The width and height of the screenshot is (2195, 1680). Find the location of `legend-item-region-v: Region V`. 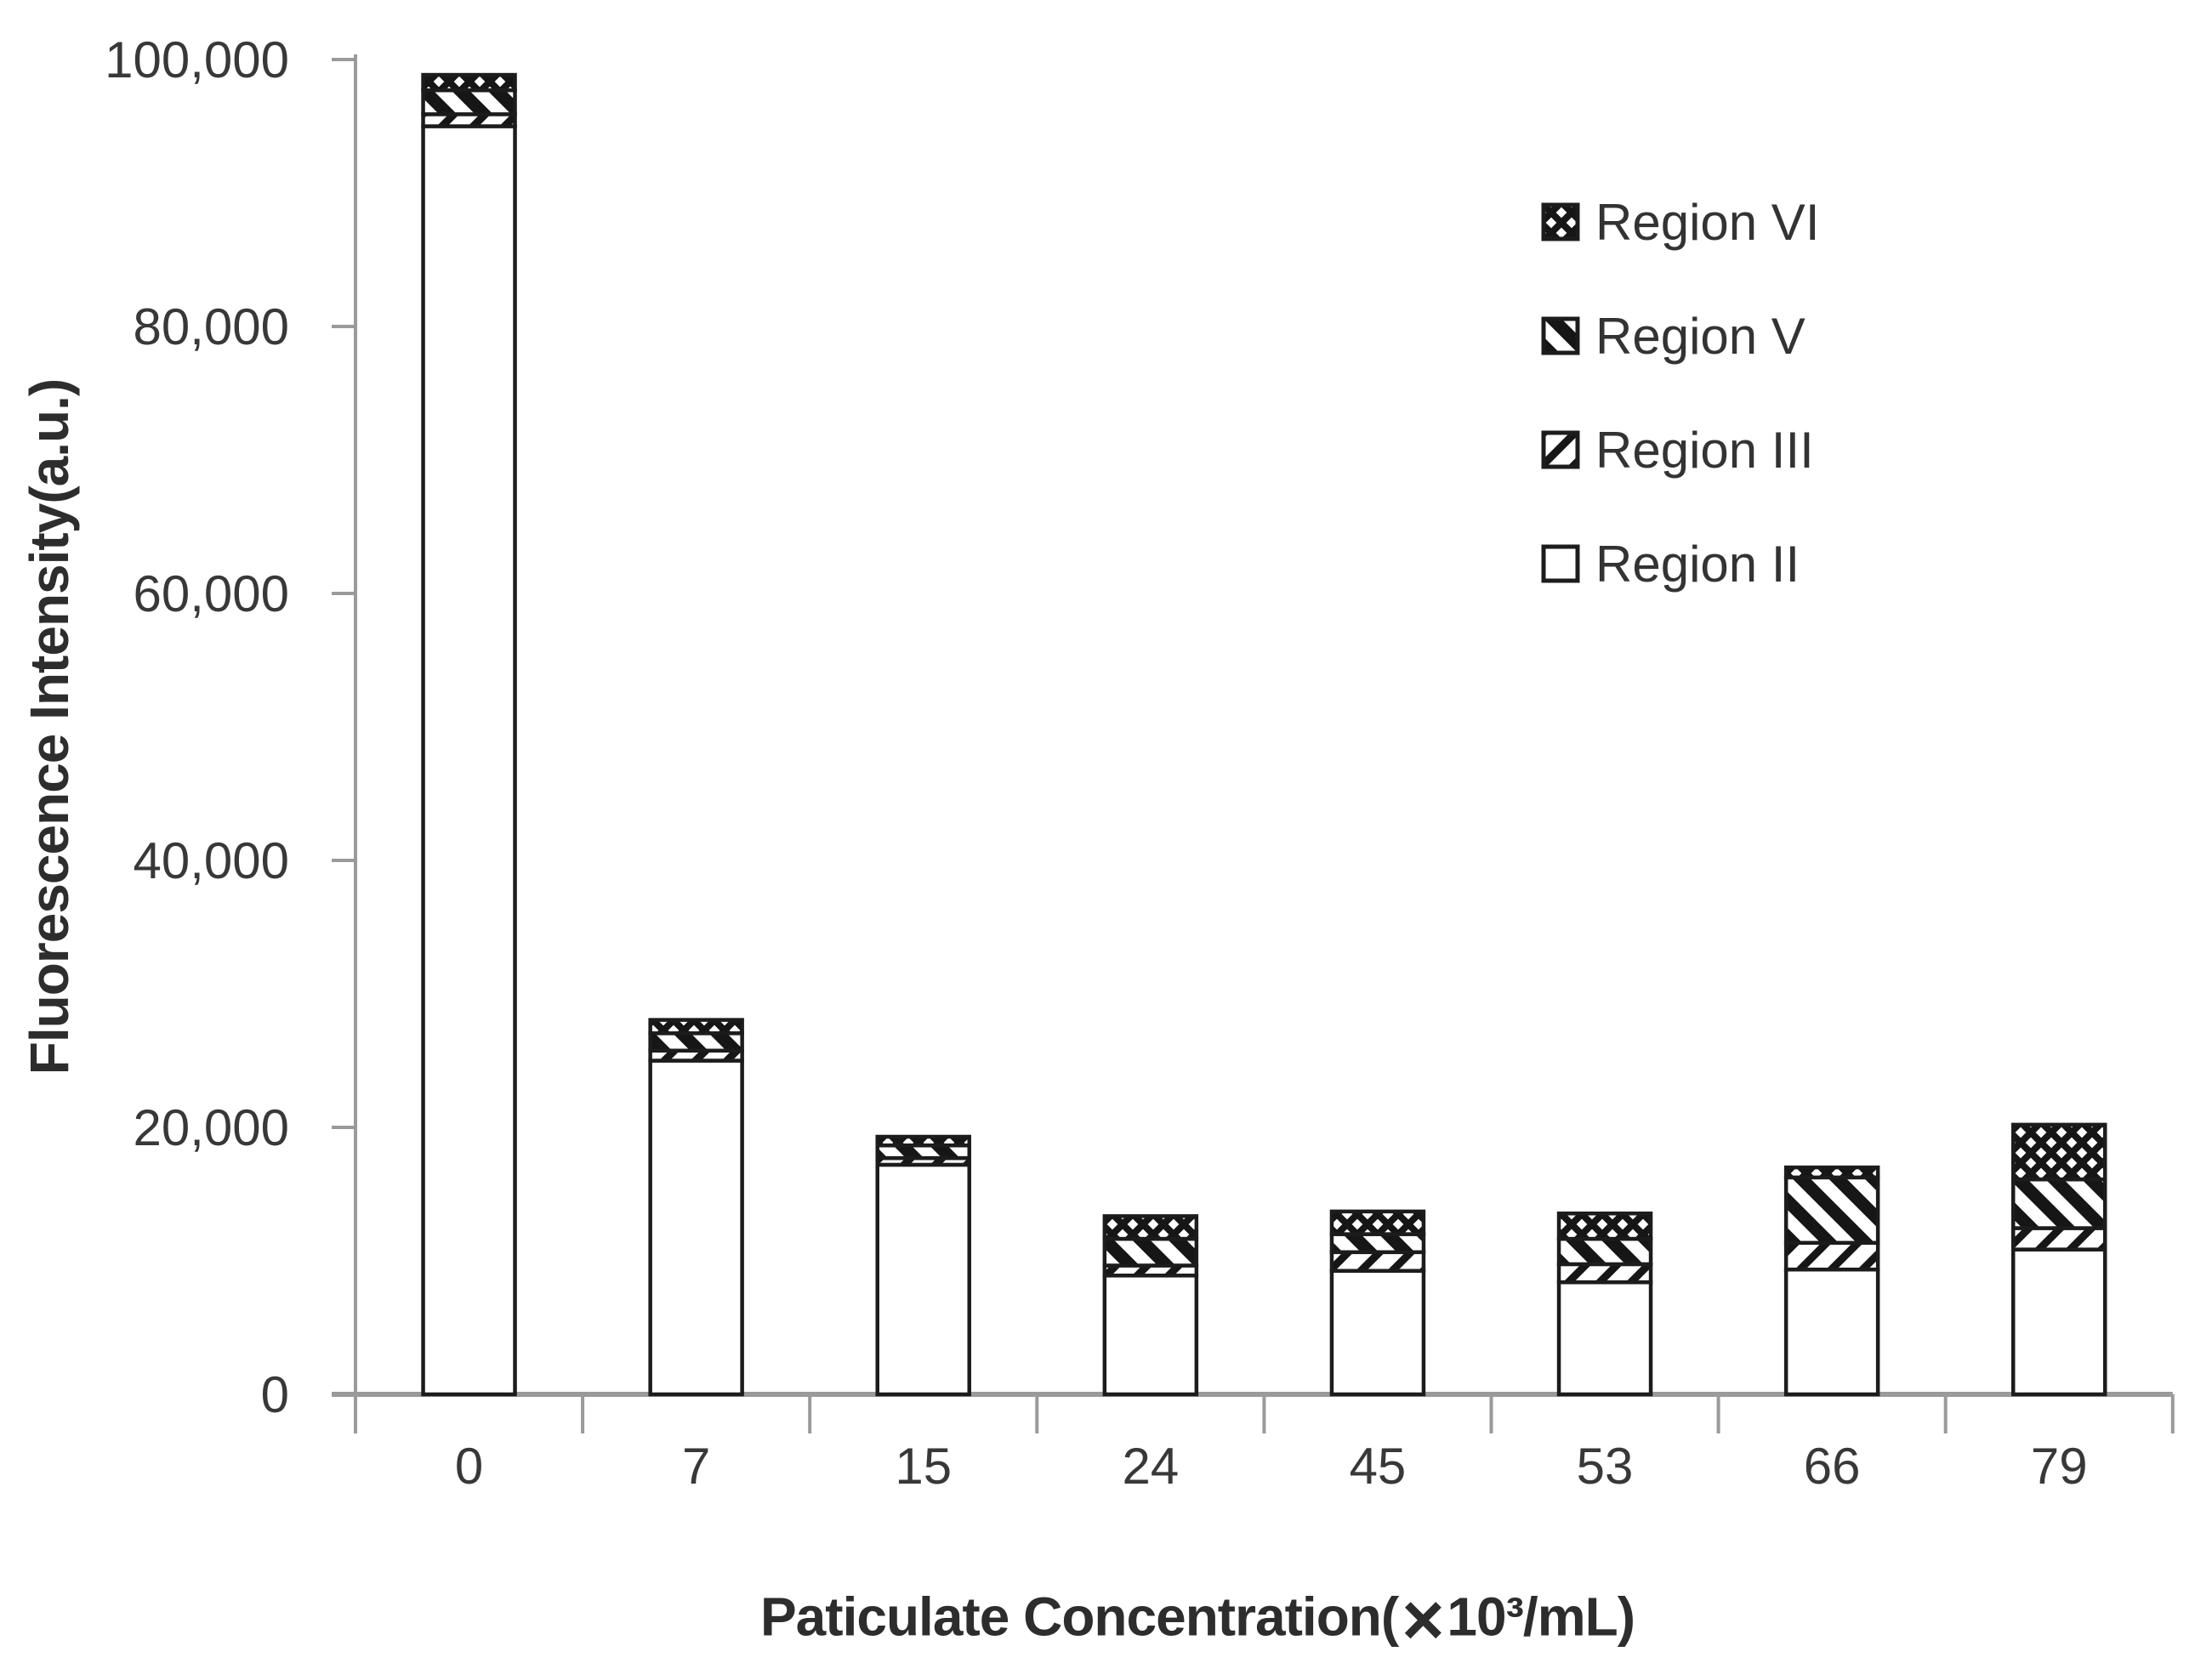

legend-item-region-v: Region V is located at coordinates (1680, 336).